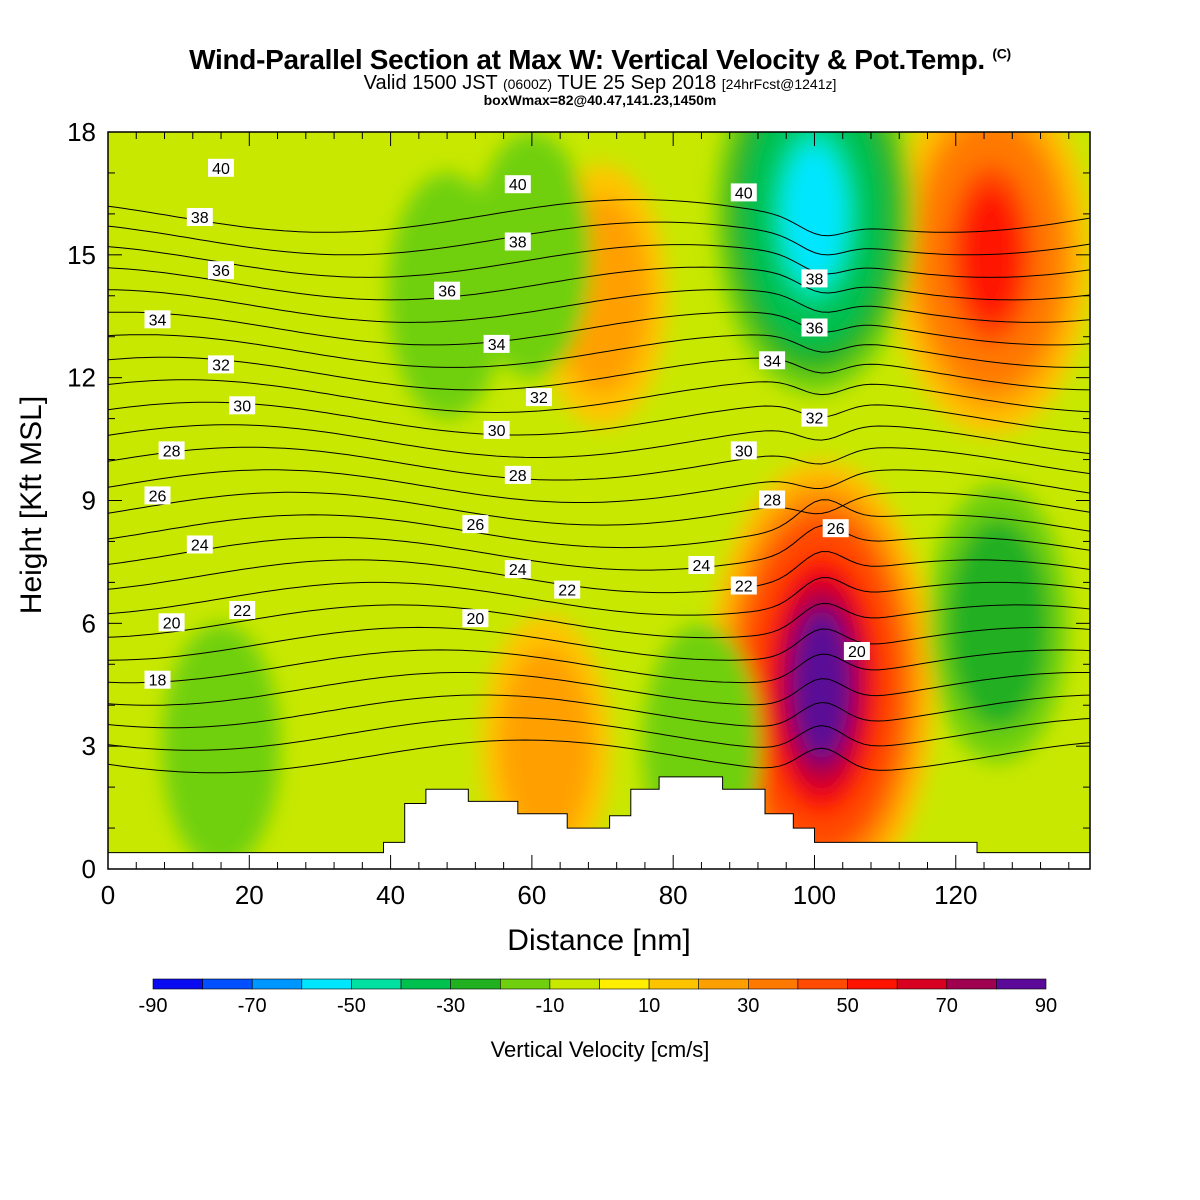  Describe the element at coordinates (390, 895) in the screenshot. I see `x-tick-label: 40` at that location.